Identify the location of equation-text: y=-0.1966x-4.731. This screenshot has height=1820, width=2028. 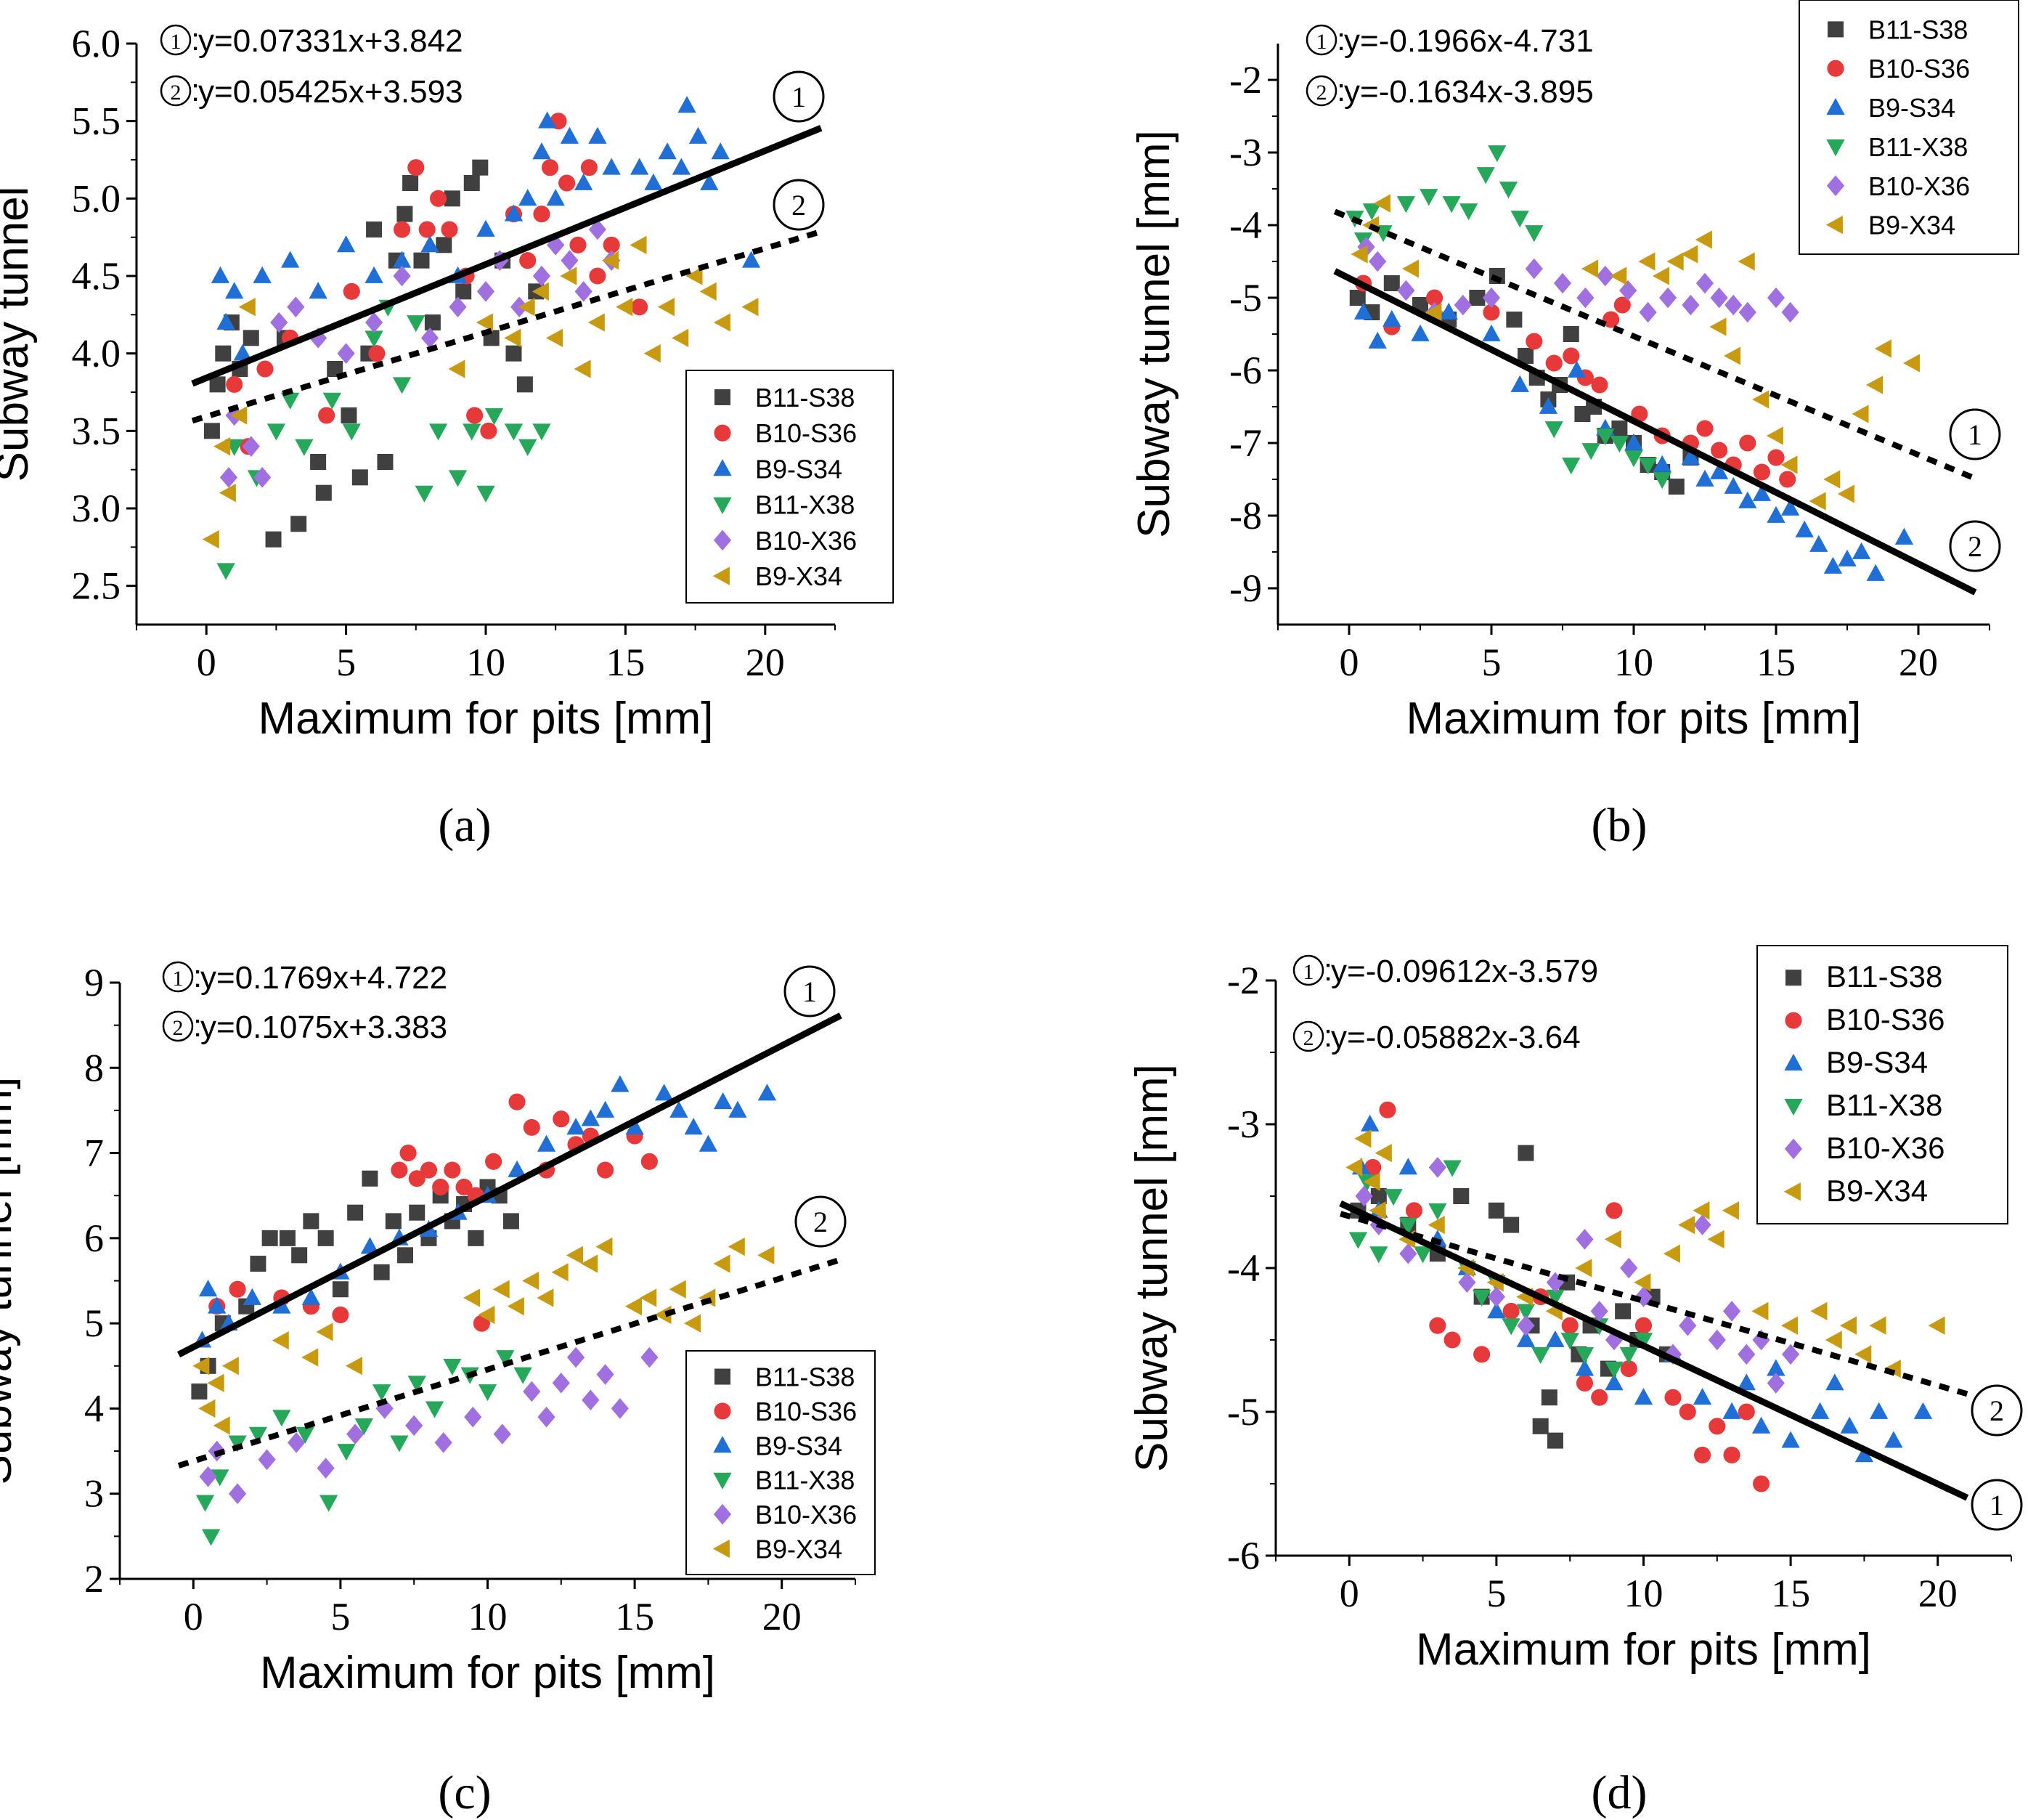
(1469, 41).